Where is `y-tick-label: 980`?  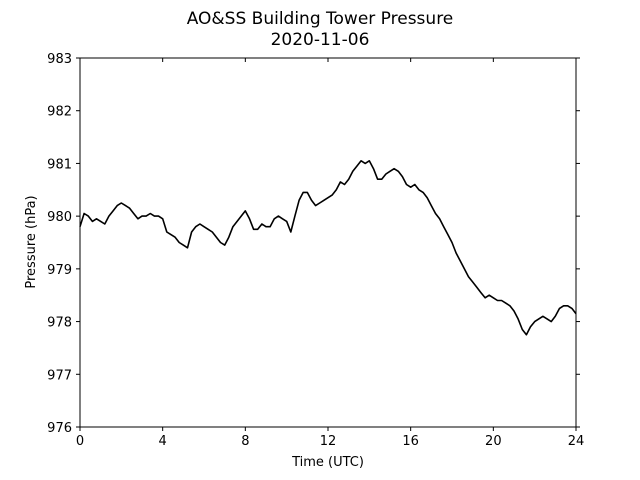
y-tick-label: 980 is located at coordinates (59, 217).